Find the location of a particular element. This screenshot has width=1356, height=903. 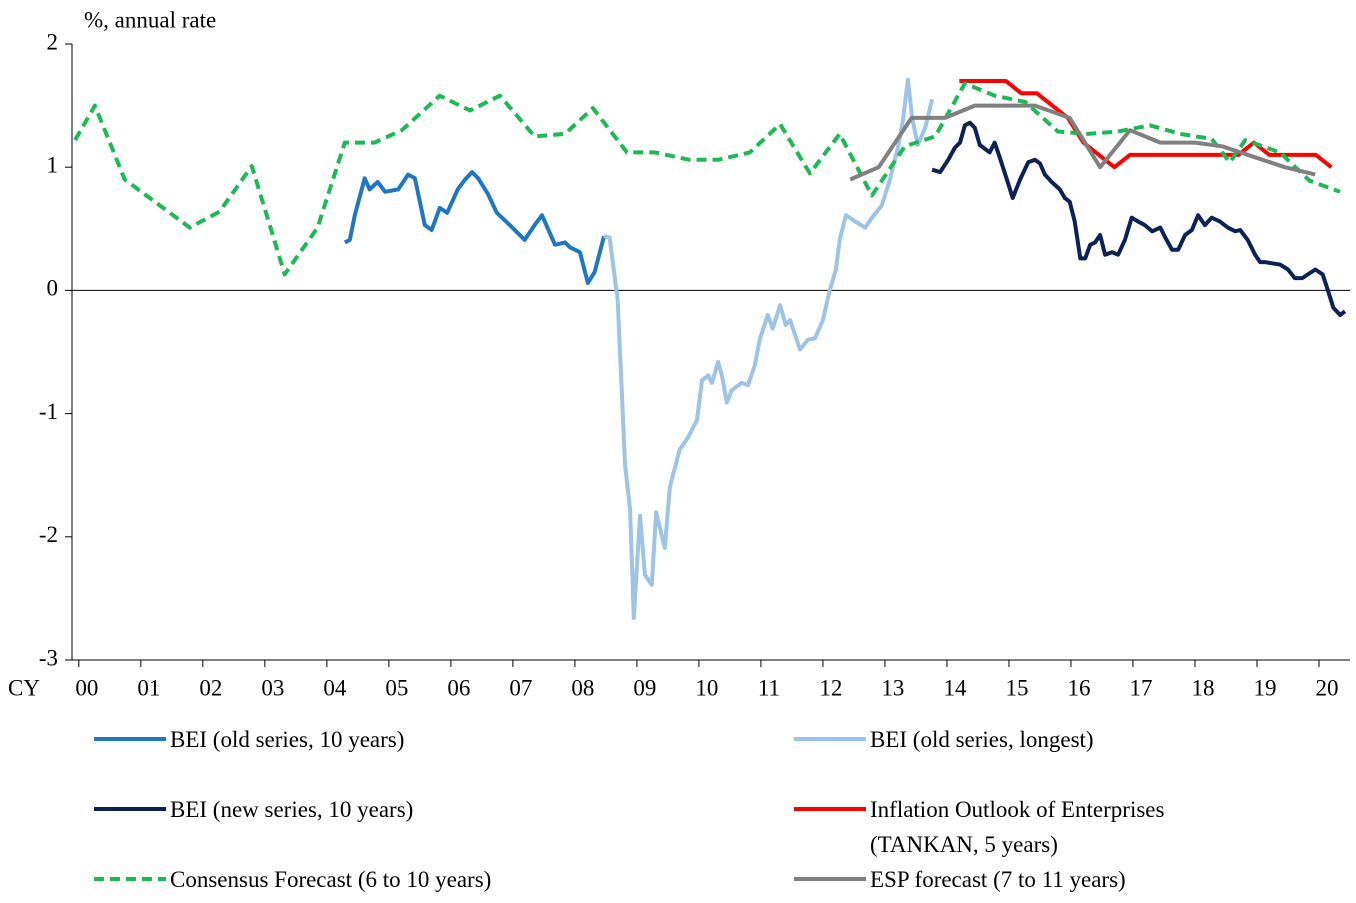

y-tick-label: 0 is located at coordinates (53, 288).